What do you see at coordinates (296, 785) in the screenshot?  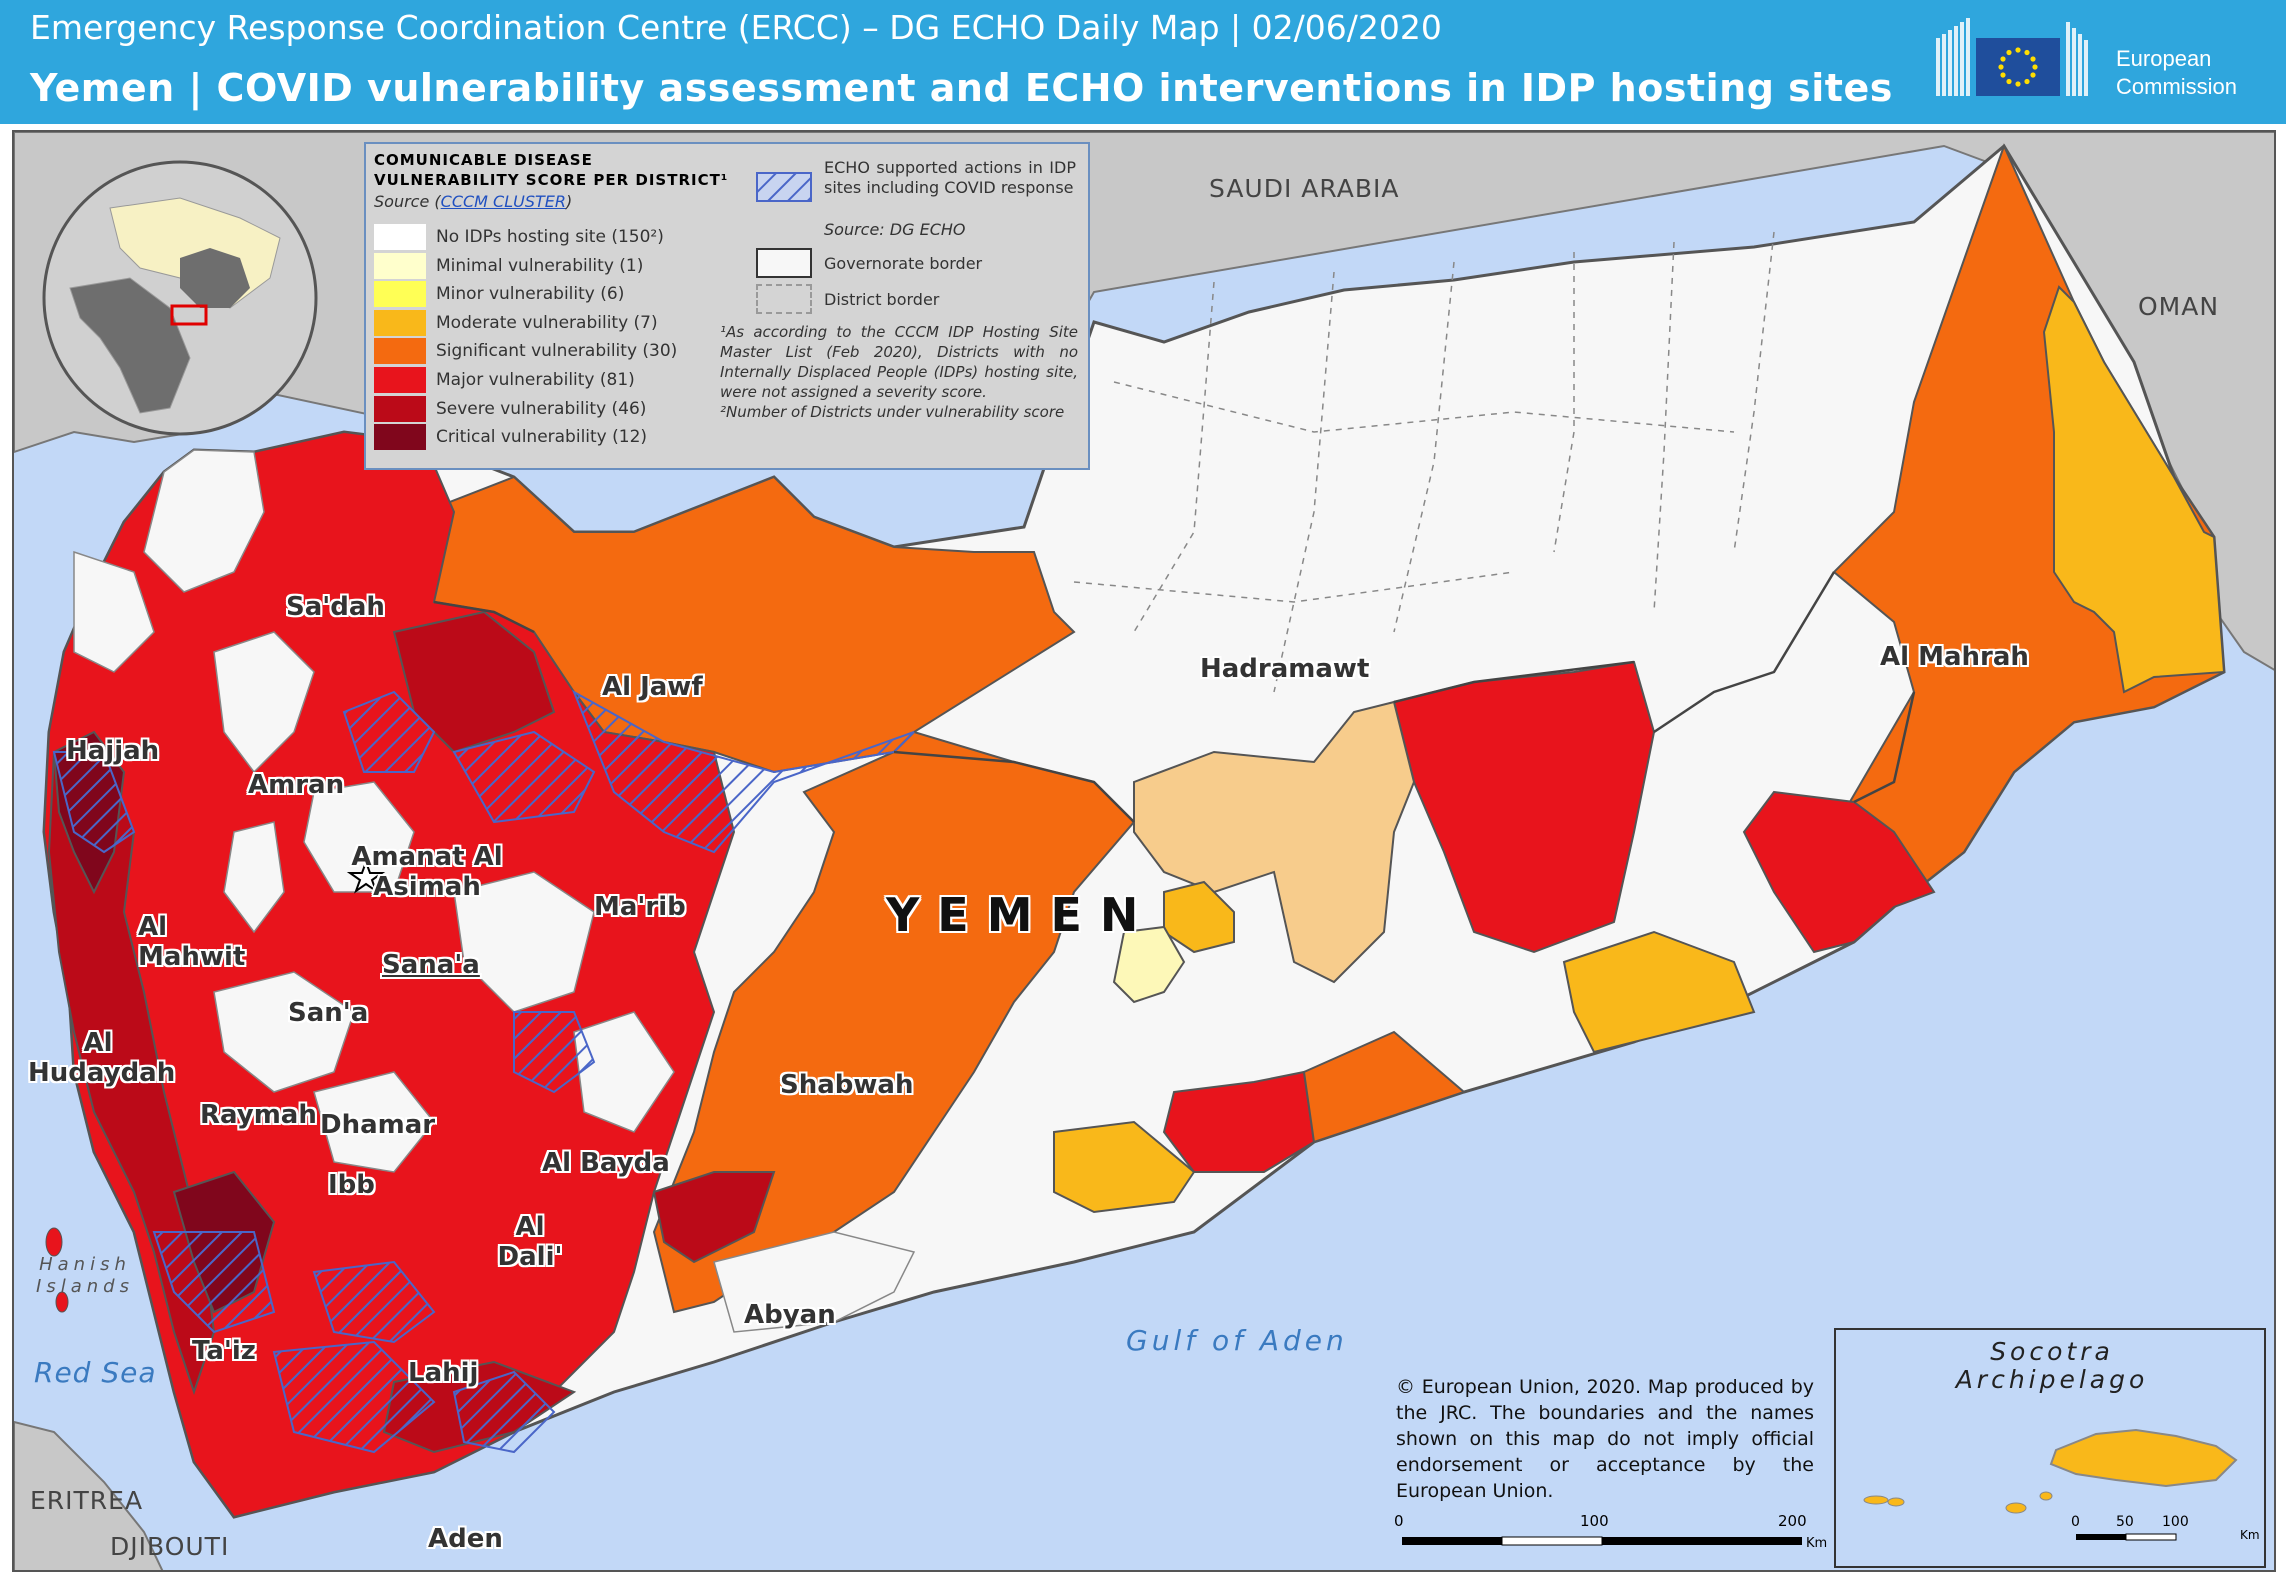 I see `label-amran: Amran` at bounding box center [296, 785].